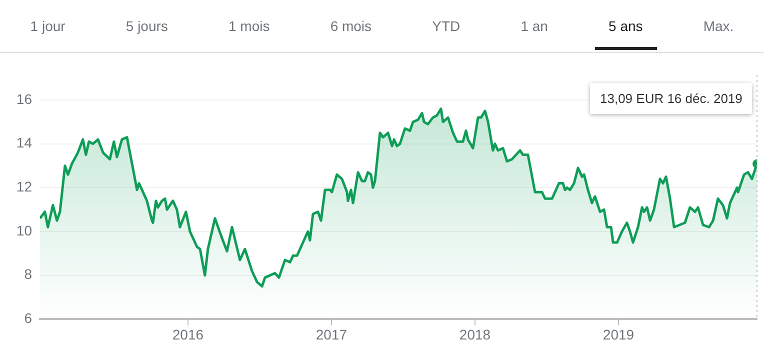 The image size is (764, 346). I want to click on y-tick-label: 14, so click(24, 142).